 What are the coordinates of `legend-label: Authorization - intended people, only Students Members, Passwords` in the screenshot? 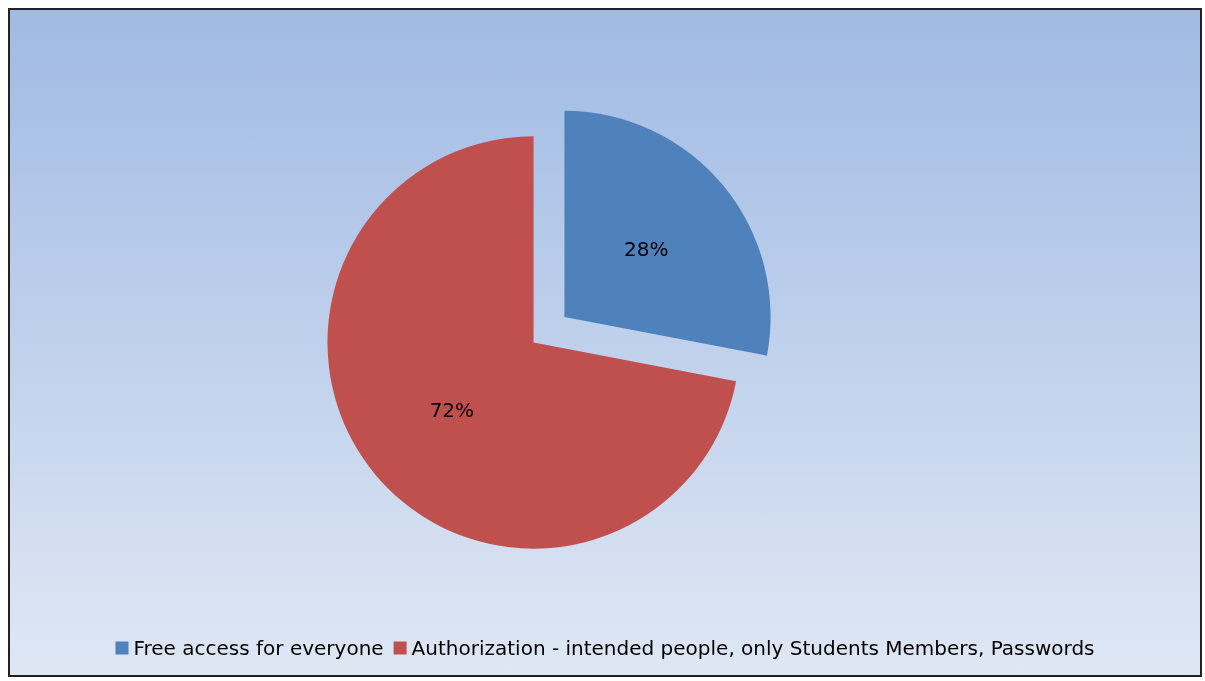 It's located at (753, 648).